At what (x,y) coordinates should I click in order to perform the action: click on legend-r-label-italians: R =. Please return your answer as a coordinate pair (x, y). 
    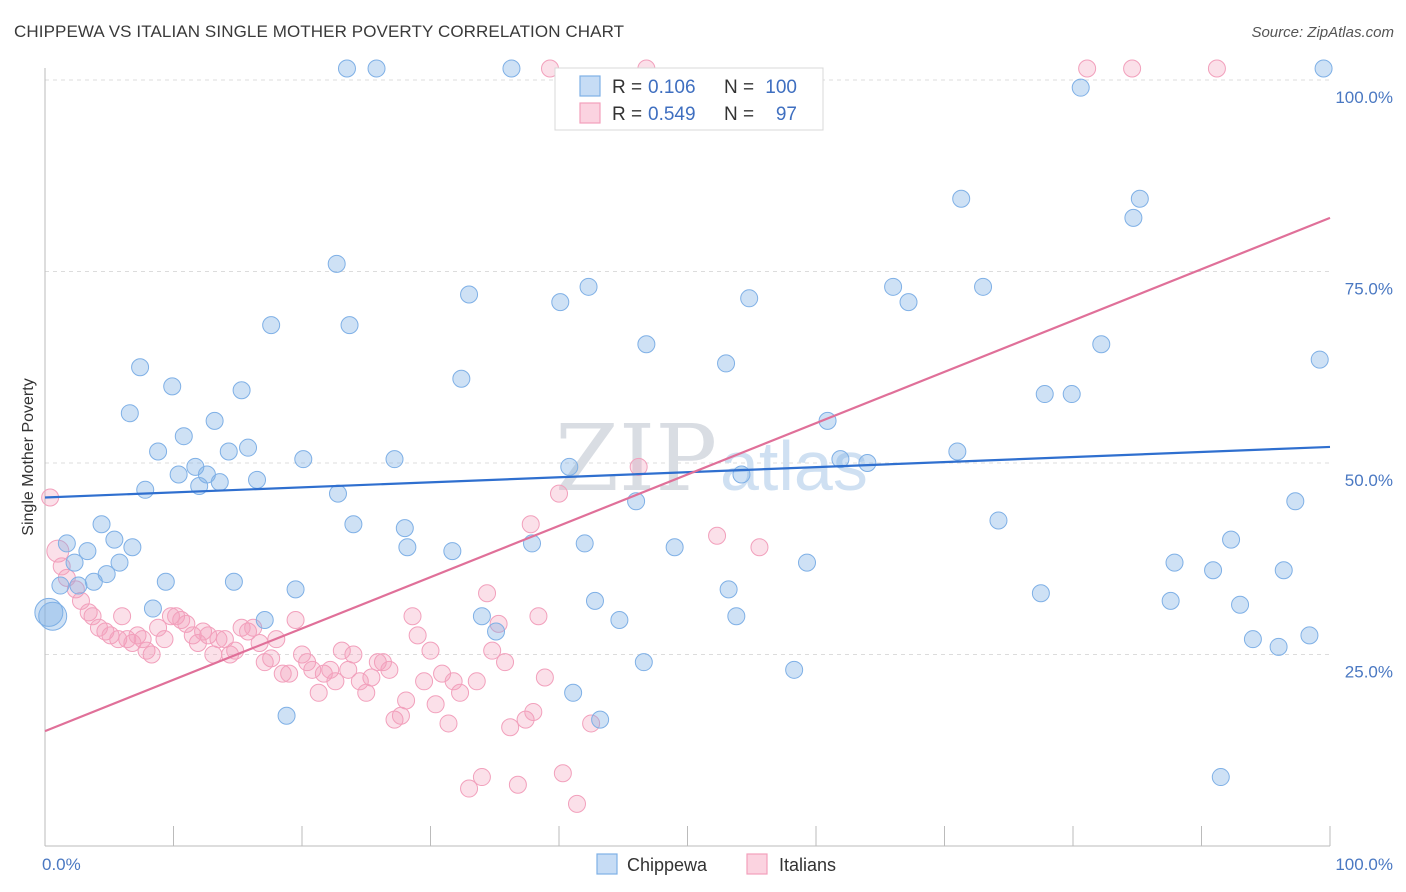
    Looking at the image, I should click on (627, 114).